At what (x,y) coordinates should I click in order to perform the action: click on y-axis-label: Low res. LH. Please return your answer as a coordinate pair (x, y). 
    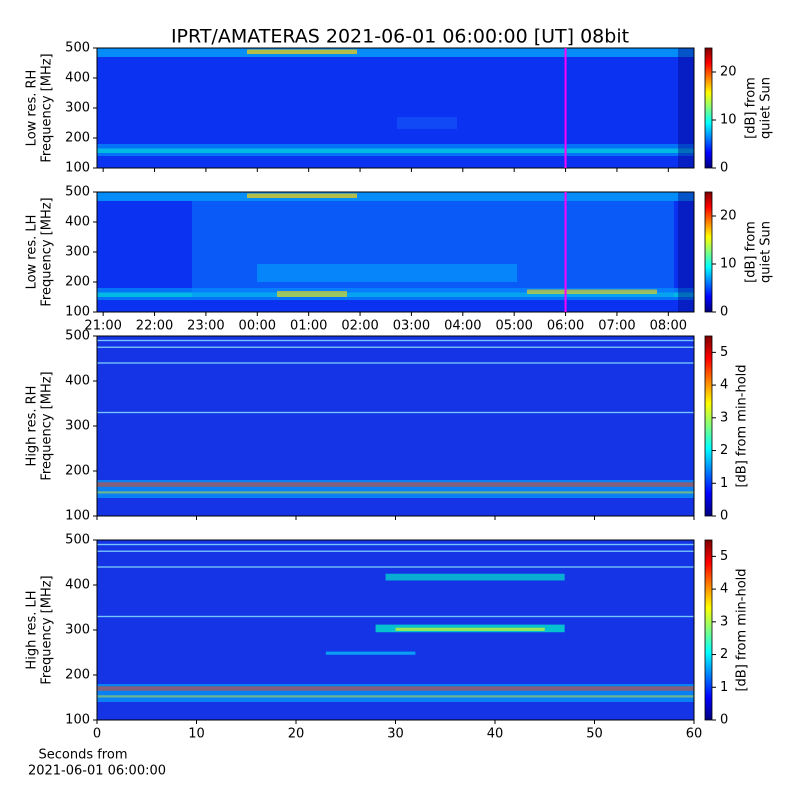
    Looking at the image, I should click on (32, 252).